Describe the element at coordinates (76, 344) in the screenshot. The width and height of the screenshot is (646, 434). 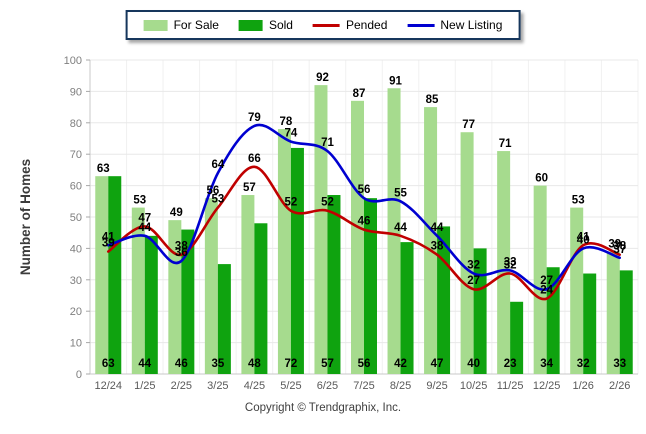
I see `y-tick-label: 10` at that location.